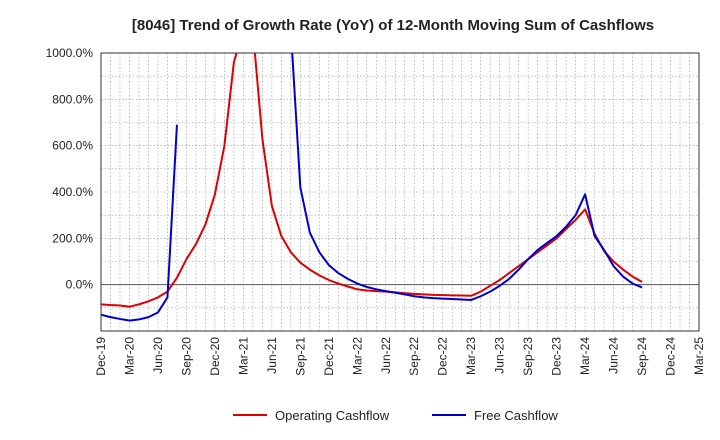 The image size is (720, 440). I want to click on x-tick-label: Jun-24, so click(614, 355).